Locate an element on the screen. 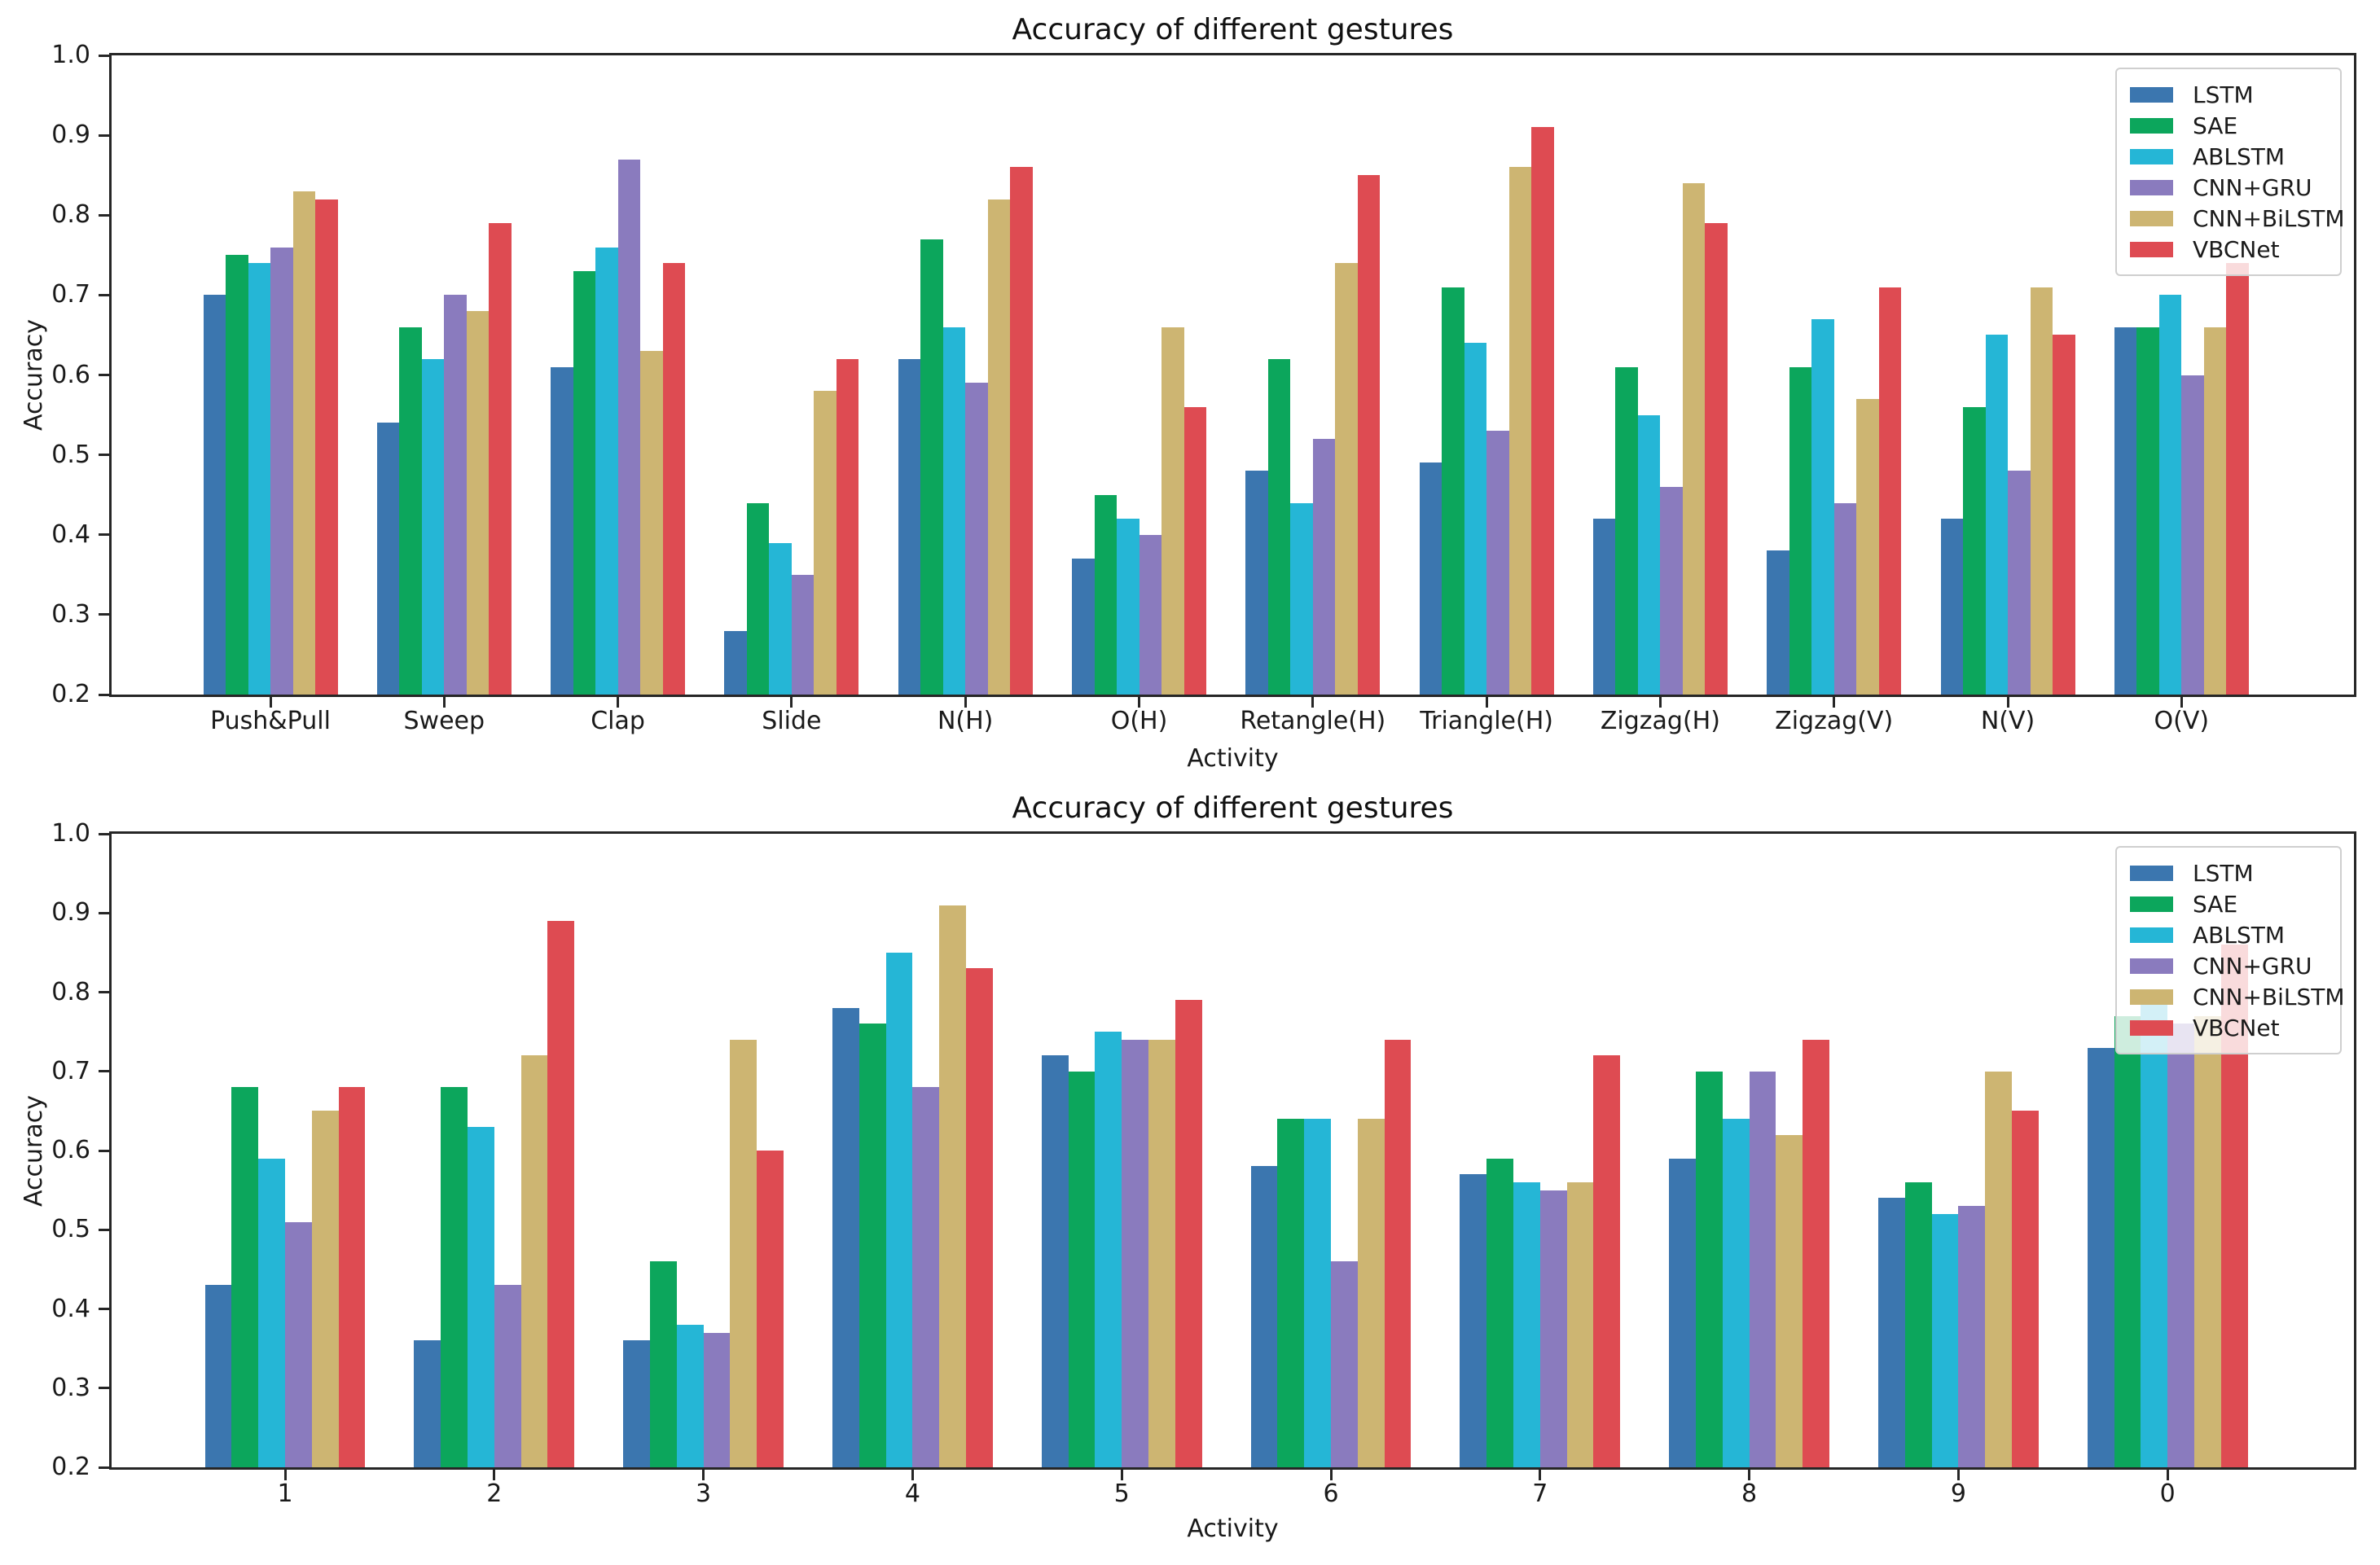  bar-VBCNet-Zigzag(V) is located at coordinates (1890, 491).